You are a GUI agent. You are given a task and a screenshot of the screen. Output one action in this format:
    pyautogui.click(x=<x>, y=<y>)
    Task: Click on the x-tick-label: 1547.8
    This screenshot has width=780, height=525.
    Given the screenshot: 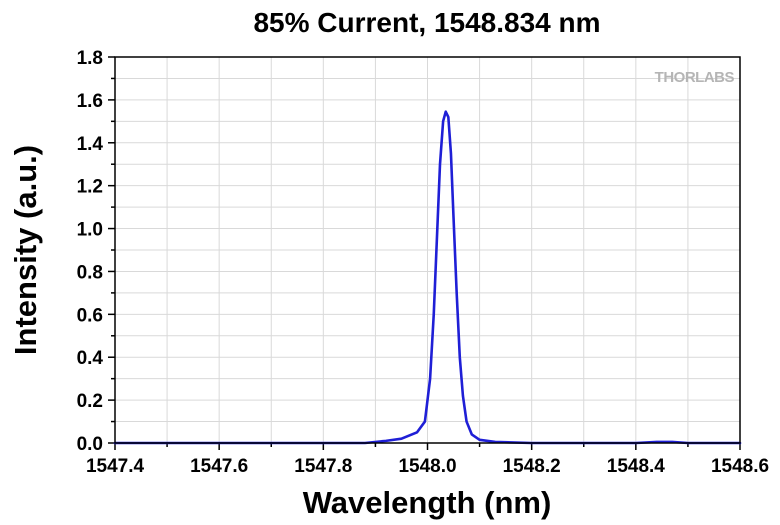 What is the action you would take?
    pyautogui.click(x=323, y=466)
    